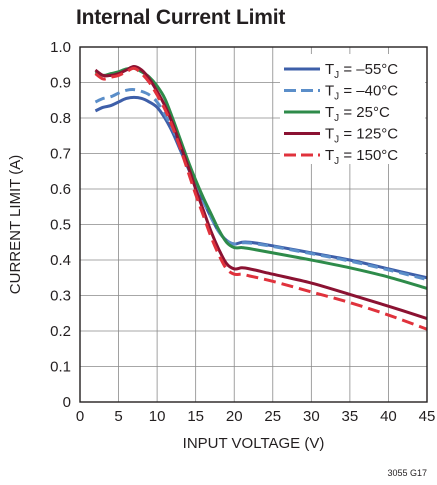  Describe the element at coordinates (80, 416) in the screenshot. I see `x-tick-label: 0` at that location.